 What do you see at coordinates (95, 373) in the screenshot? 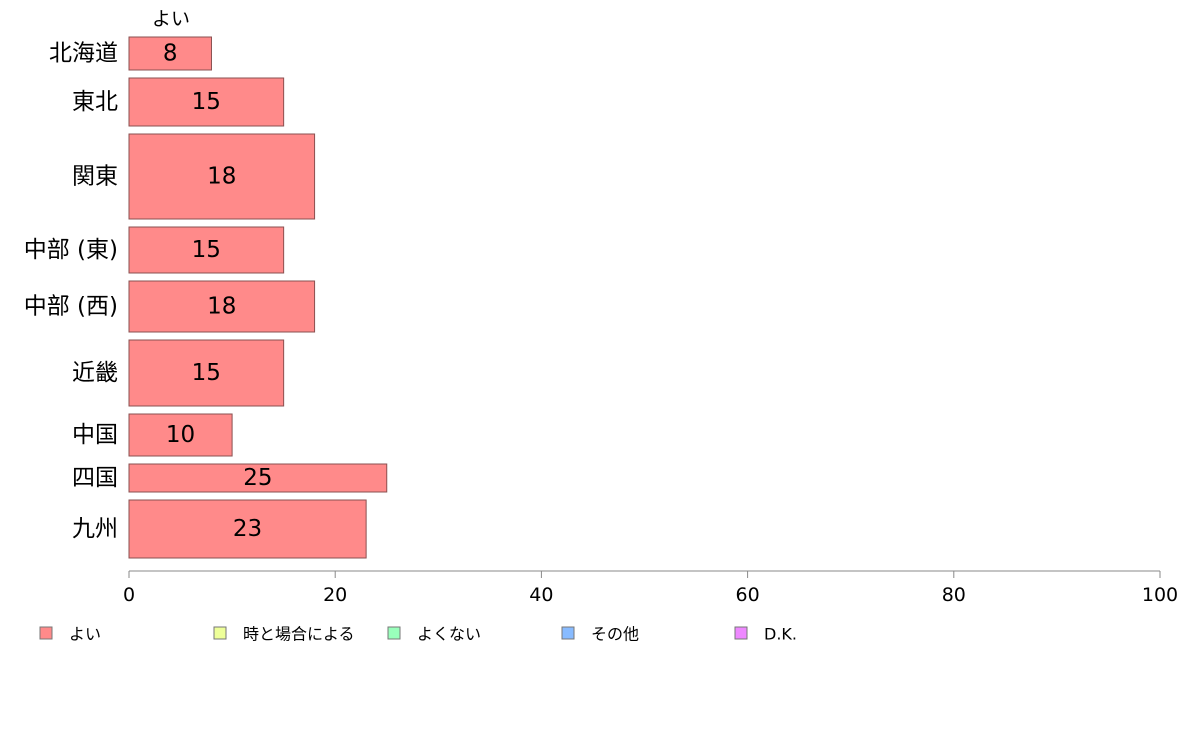
I see `category-label: 近畿` at bounding box center [95, 373].